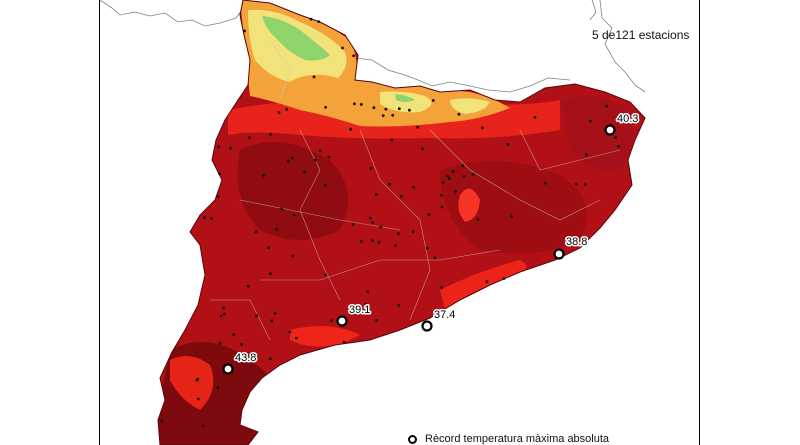 Image resolution: width=800 pixels, height=445 pixels. Describe the element at coordinates (576, 242) in the screenshot. I see `record-label: 38.8` at that location.